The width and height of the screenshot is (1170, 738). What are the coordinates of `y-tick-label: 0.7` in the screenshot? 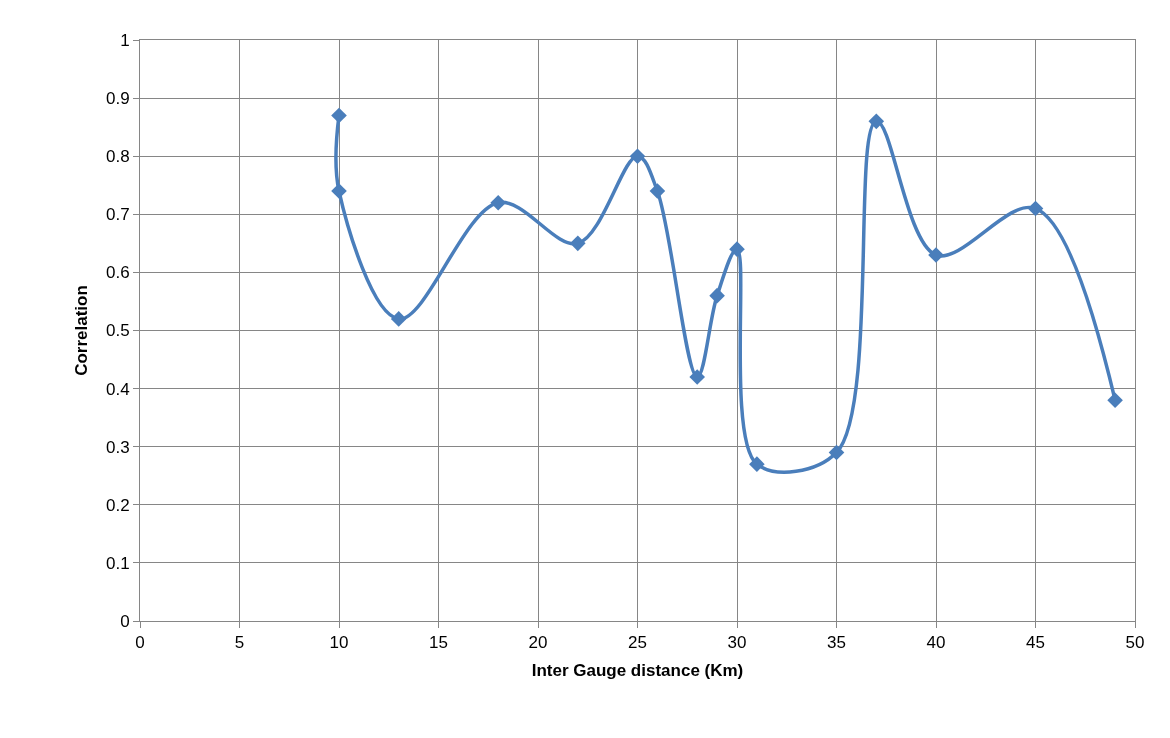 It's located at (117, 215).